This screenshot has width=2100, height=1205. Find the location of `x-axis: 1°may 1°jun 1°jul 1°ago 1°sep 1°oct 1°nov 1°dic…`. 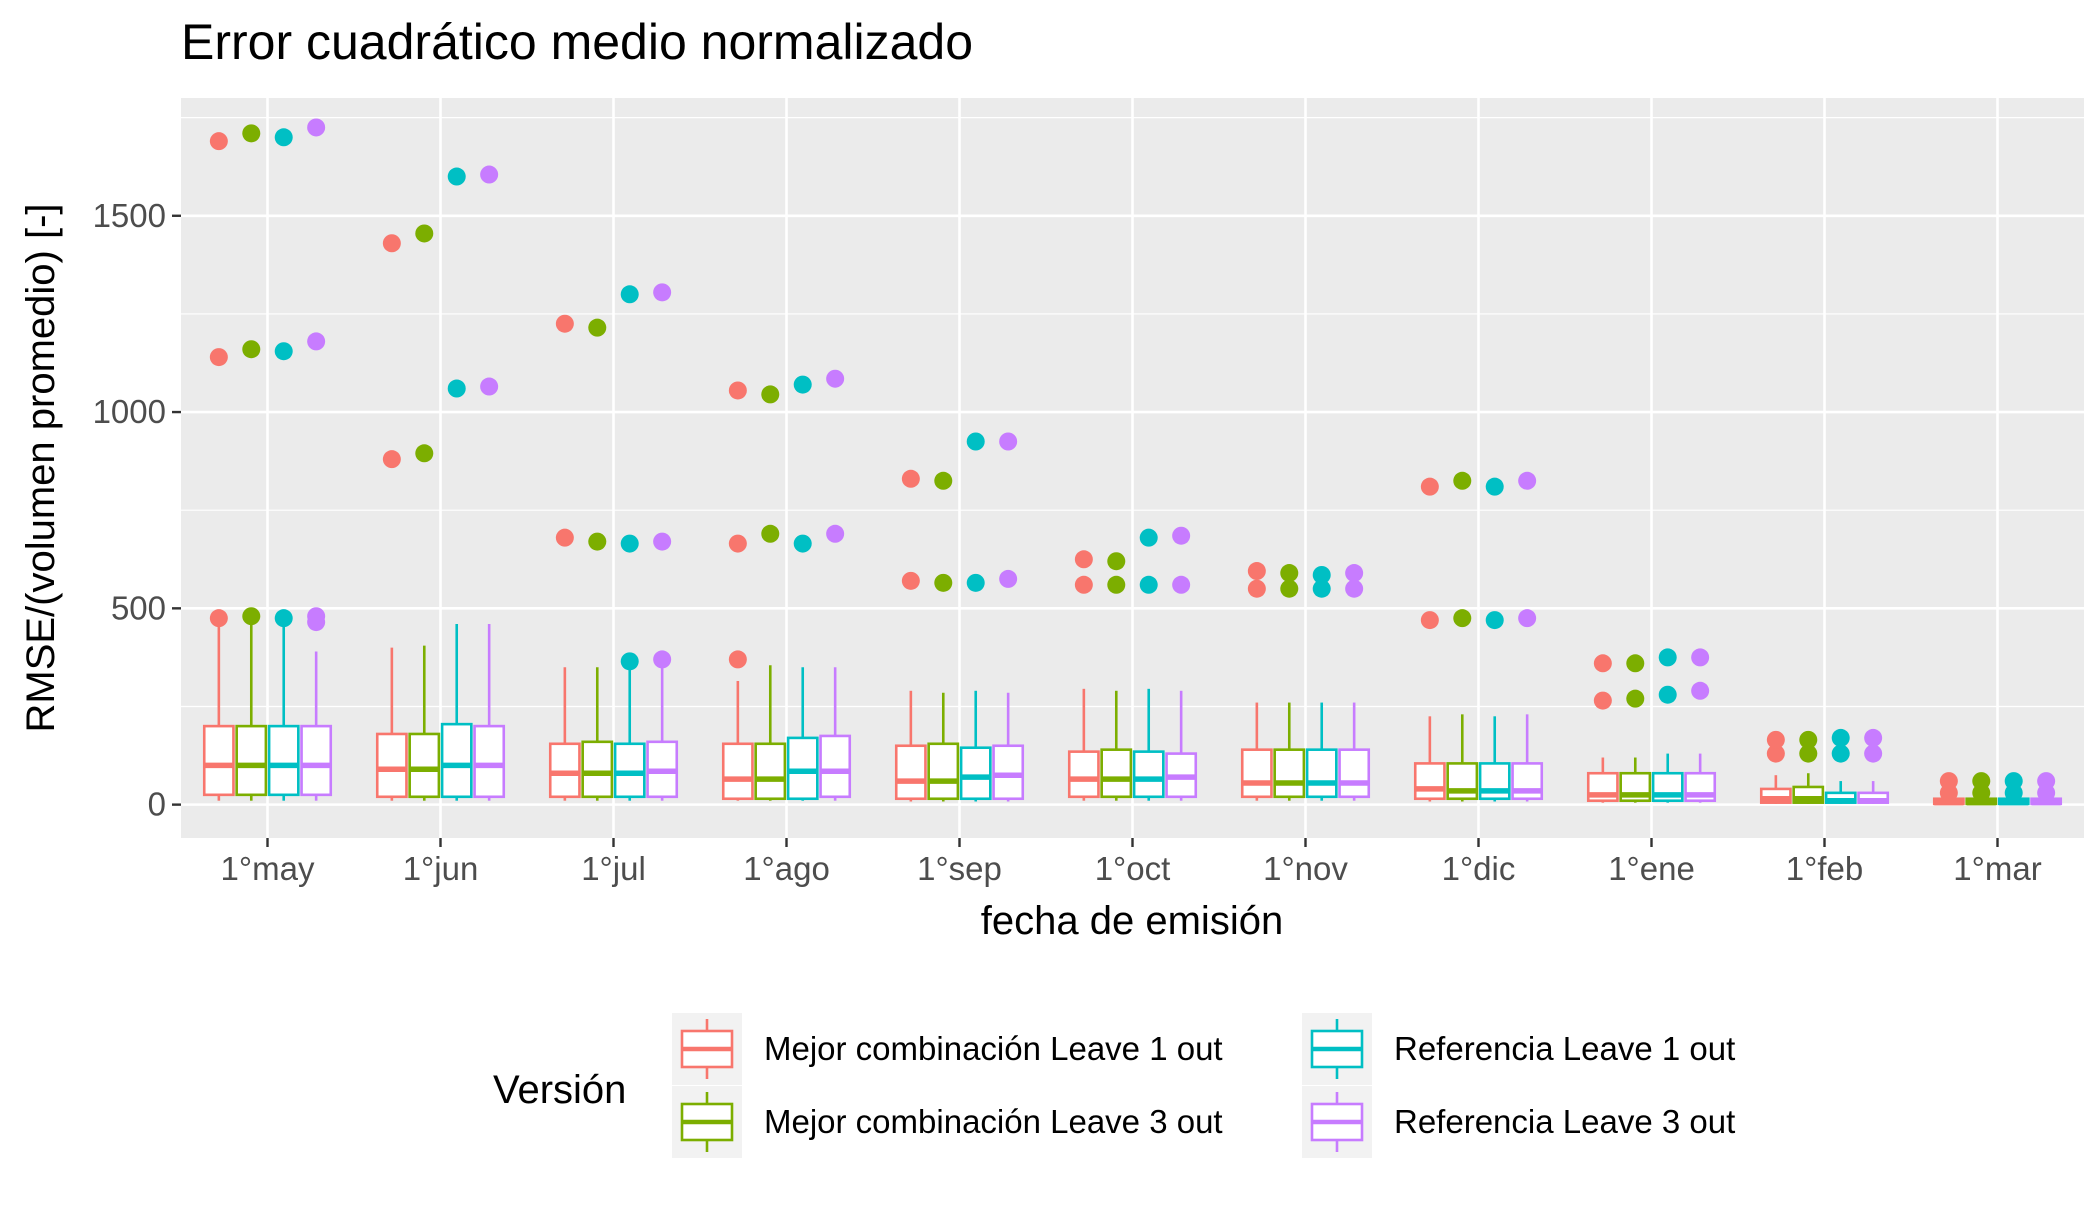

x-axis: 1°may 1°jun 1°jul 1°ago 1°sep 1°oct 1°nov 1°dic… is located at coordinates (1131, 862).